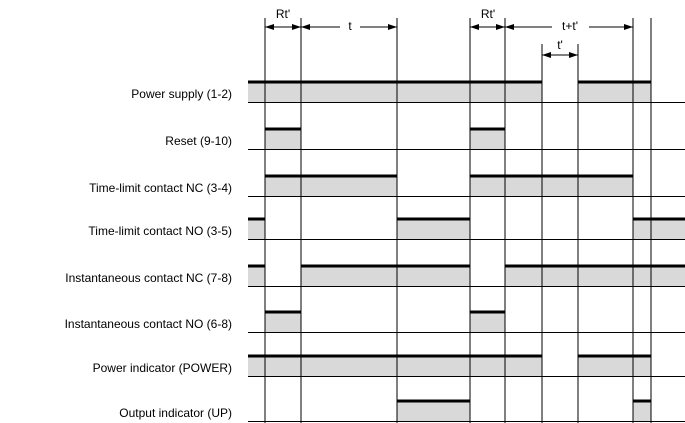  I want to click on annotation: t', so click(560, 45).